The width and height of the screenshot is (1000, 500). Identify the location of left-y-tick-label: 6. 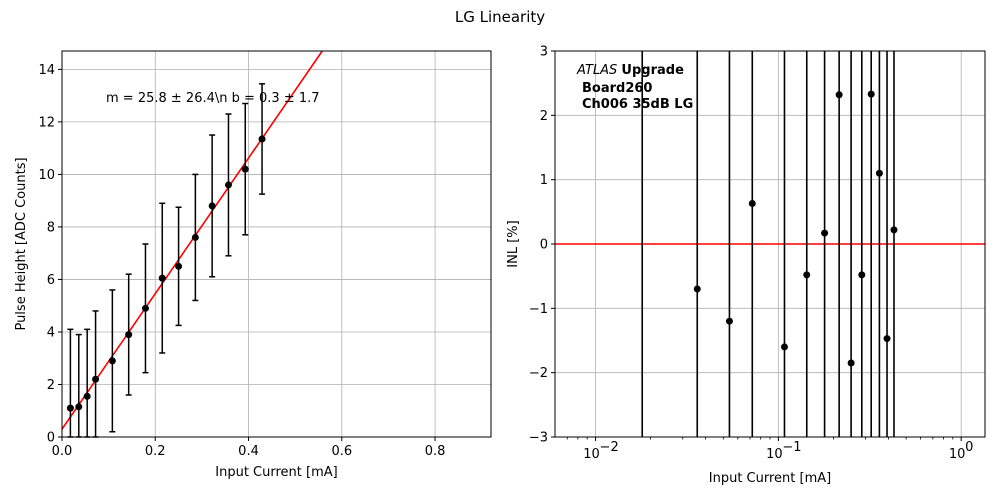
(51, 280).